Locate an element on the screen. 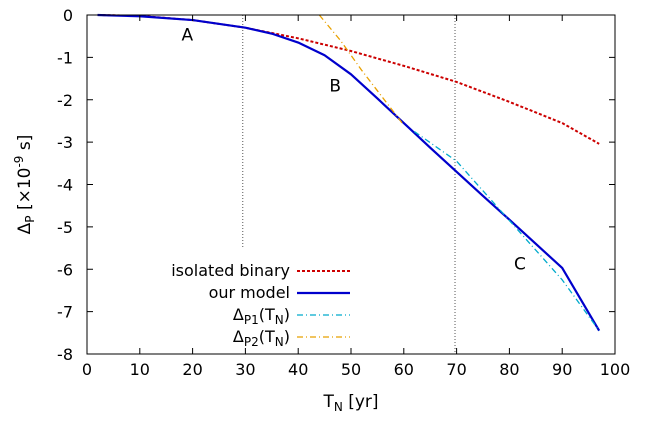 The height and width of the screenshot is (421, 659). legend-label-1: isolated binary is located at coordinates (230, 270).